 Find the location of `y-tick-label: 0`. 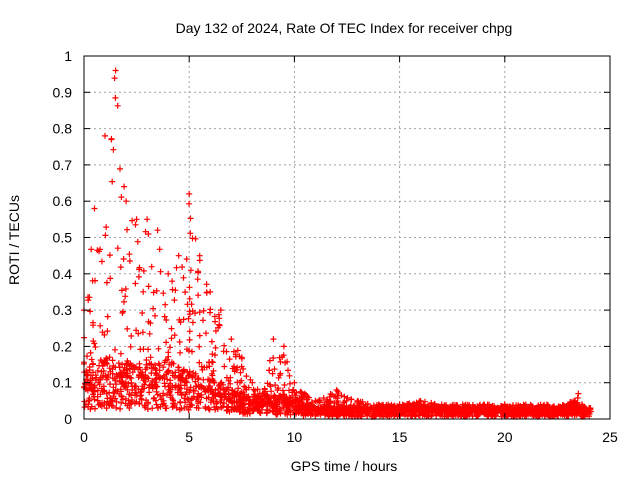

y-tick-label: 0 is located at coordinates (68, 419).